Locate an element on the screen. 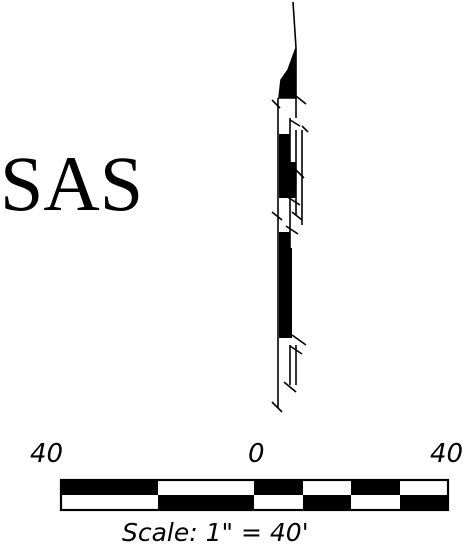 The image size is (464, 552). scale-caption: Scale: 1" = 40' is located at coordinates (215, 532).